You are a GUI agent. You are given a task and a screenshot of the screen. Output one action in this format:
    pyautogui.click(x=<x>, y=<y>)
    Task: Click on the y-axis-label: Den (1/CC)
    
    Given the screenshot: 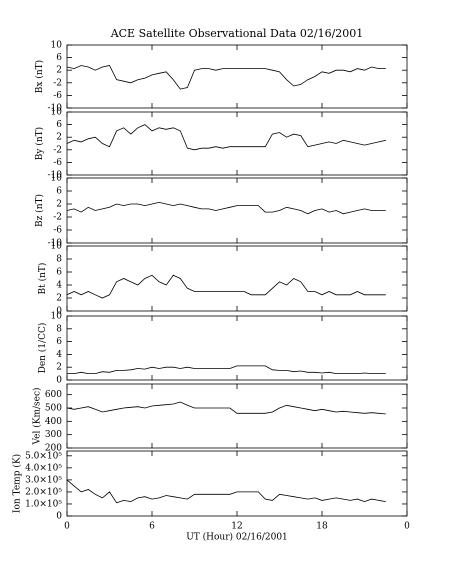 What is the action you would take?
    pyautogui.click(x=42, y=348)
    